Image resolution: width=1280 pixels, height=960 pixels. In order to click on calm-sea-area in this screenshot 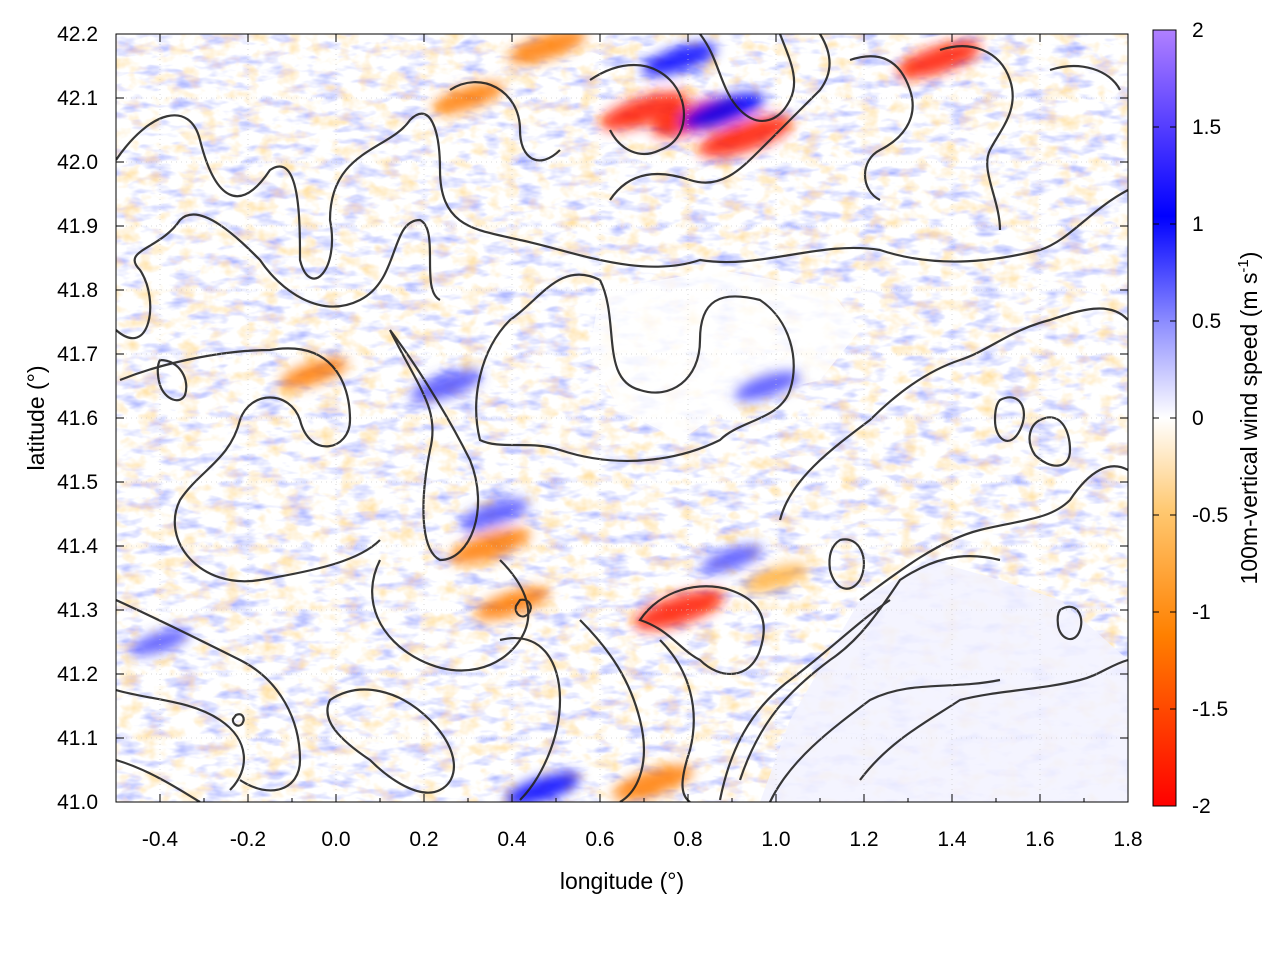, I will do `click(944, 681)`.